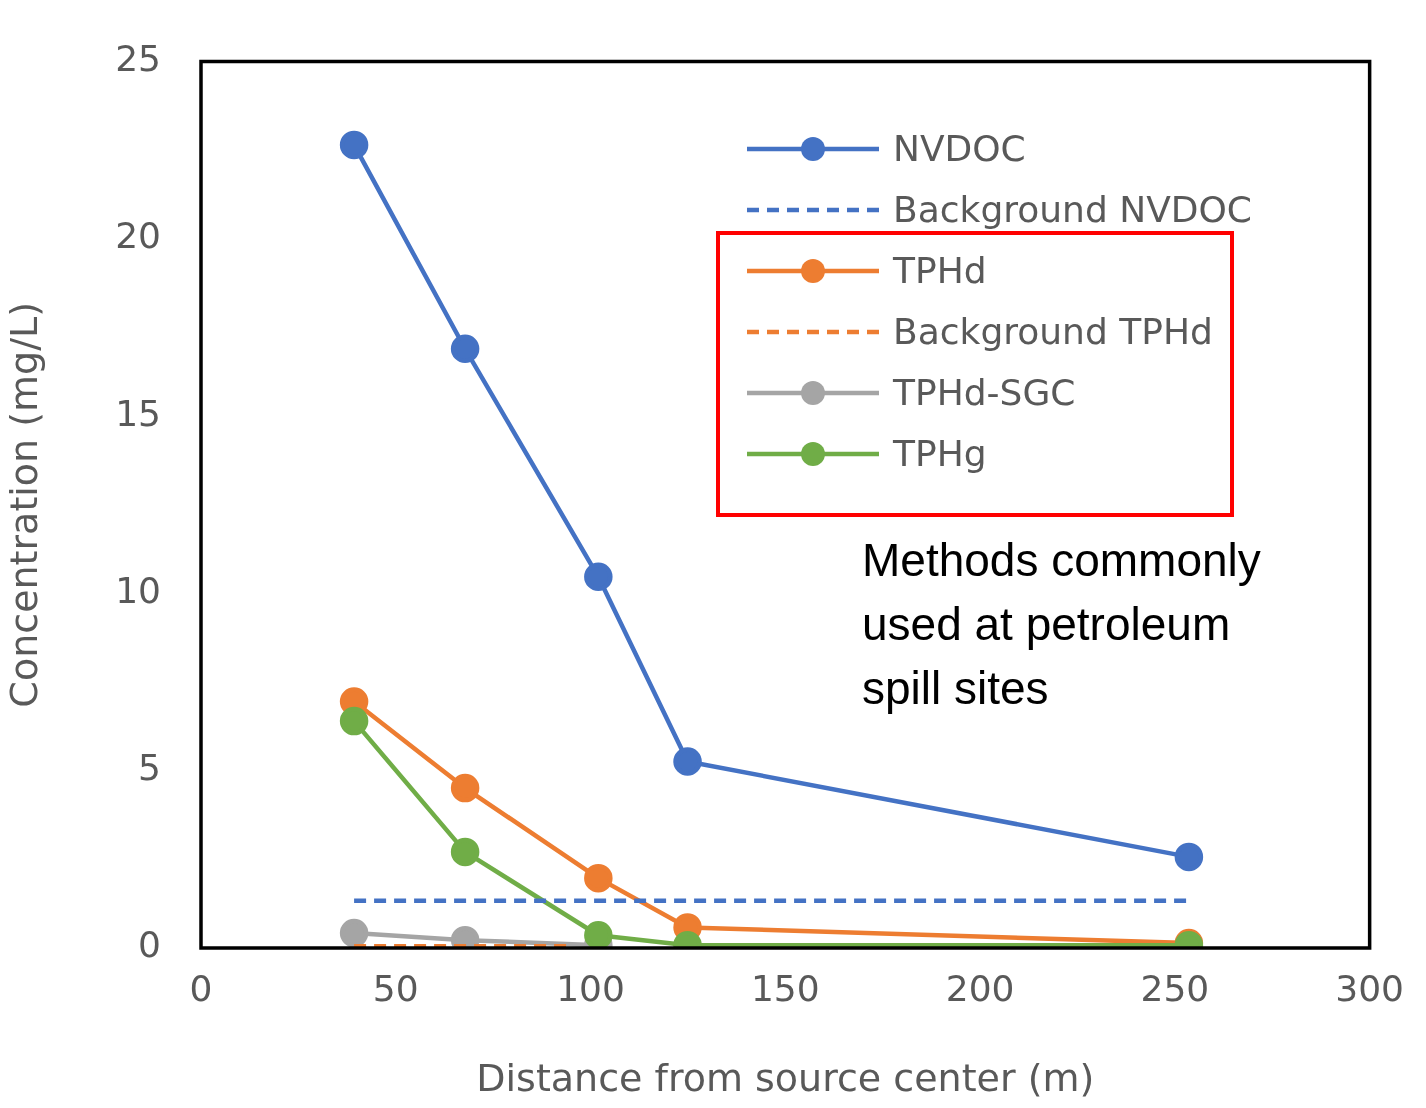 The image size is (1426, 1108). I want to click on x-tick-label: 100, so click(590, 988).